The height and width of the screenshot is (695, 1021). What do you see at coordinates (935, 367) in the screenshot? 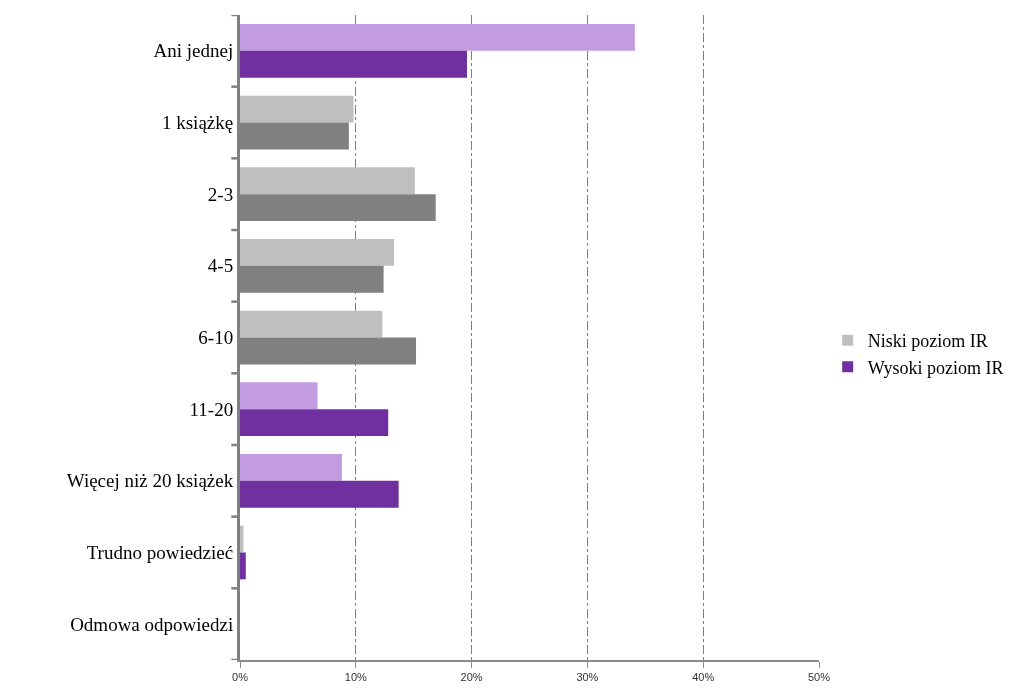
I see `legend-label: Wysoki poziom IR` at bounding box center [935, 367].